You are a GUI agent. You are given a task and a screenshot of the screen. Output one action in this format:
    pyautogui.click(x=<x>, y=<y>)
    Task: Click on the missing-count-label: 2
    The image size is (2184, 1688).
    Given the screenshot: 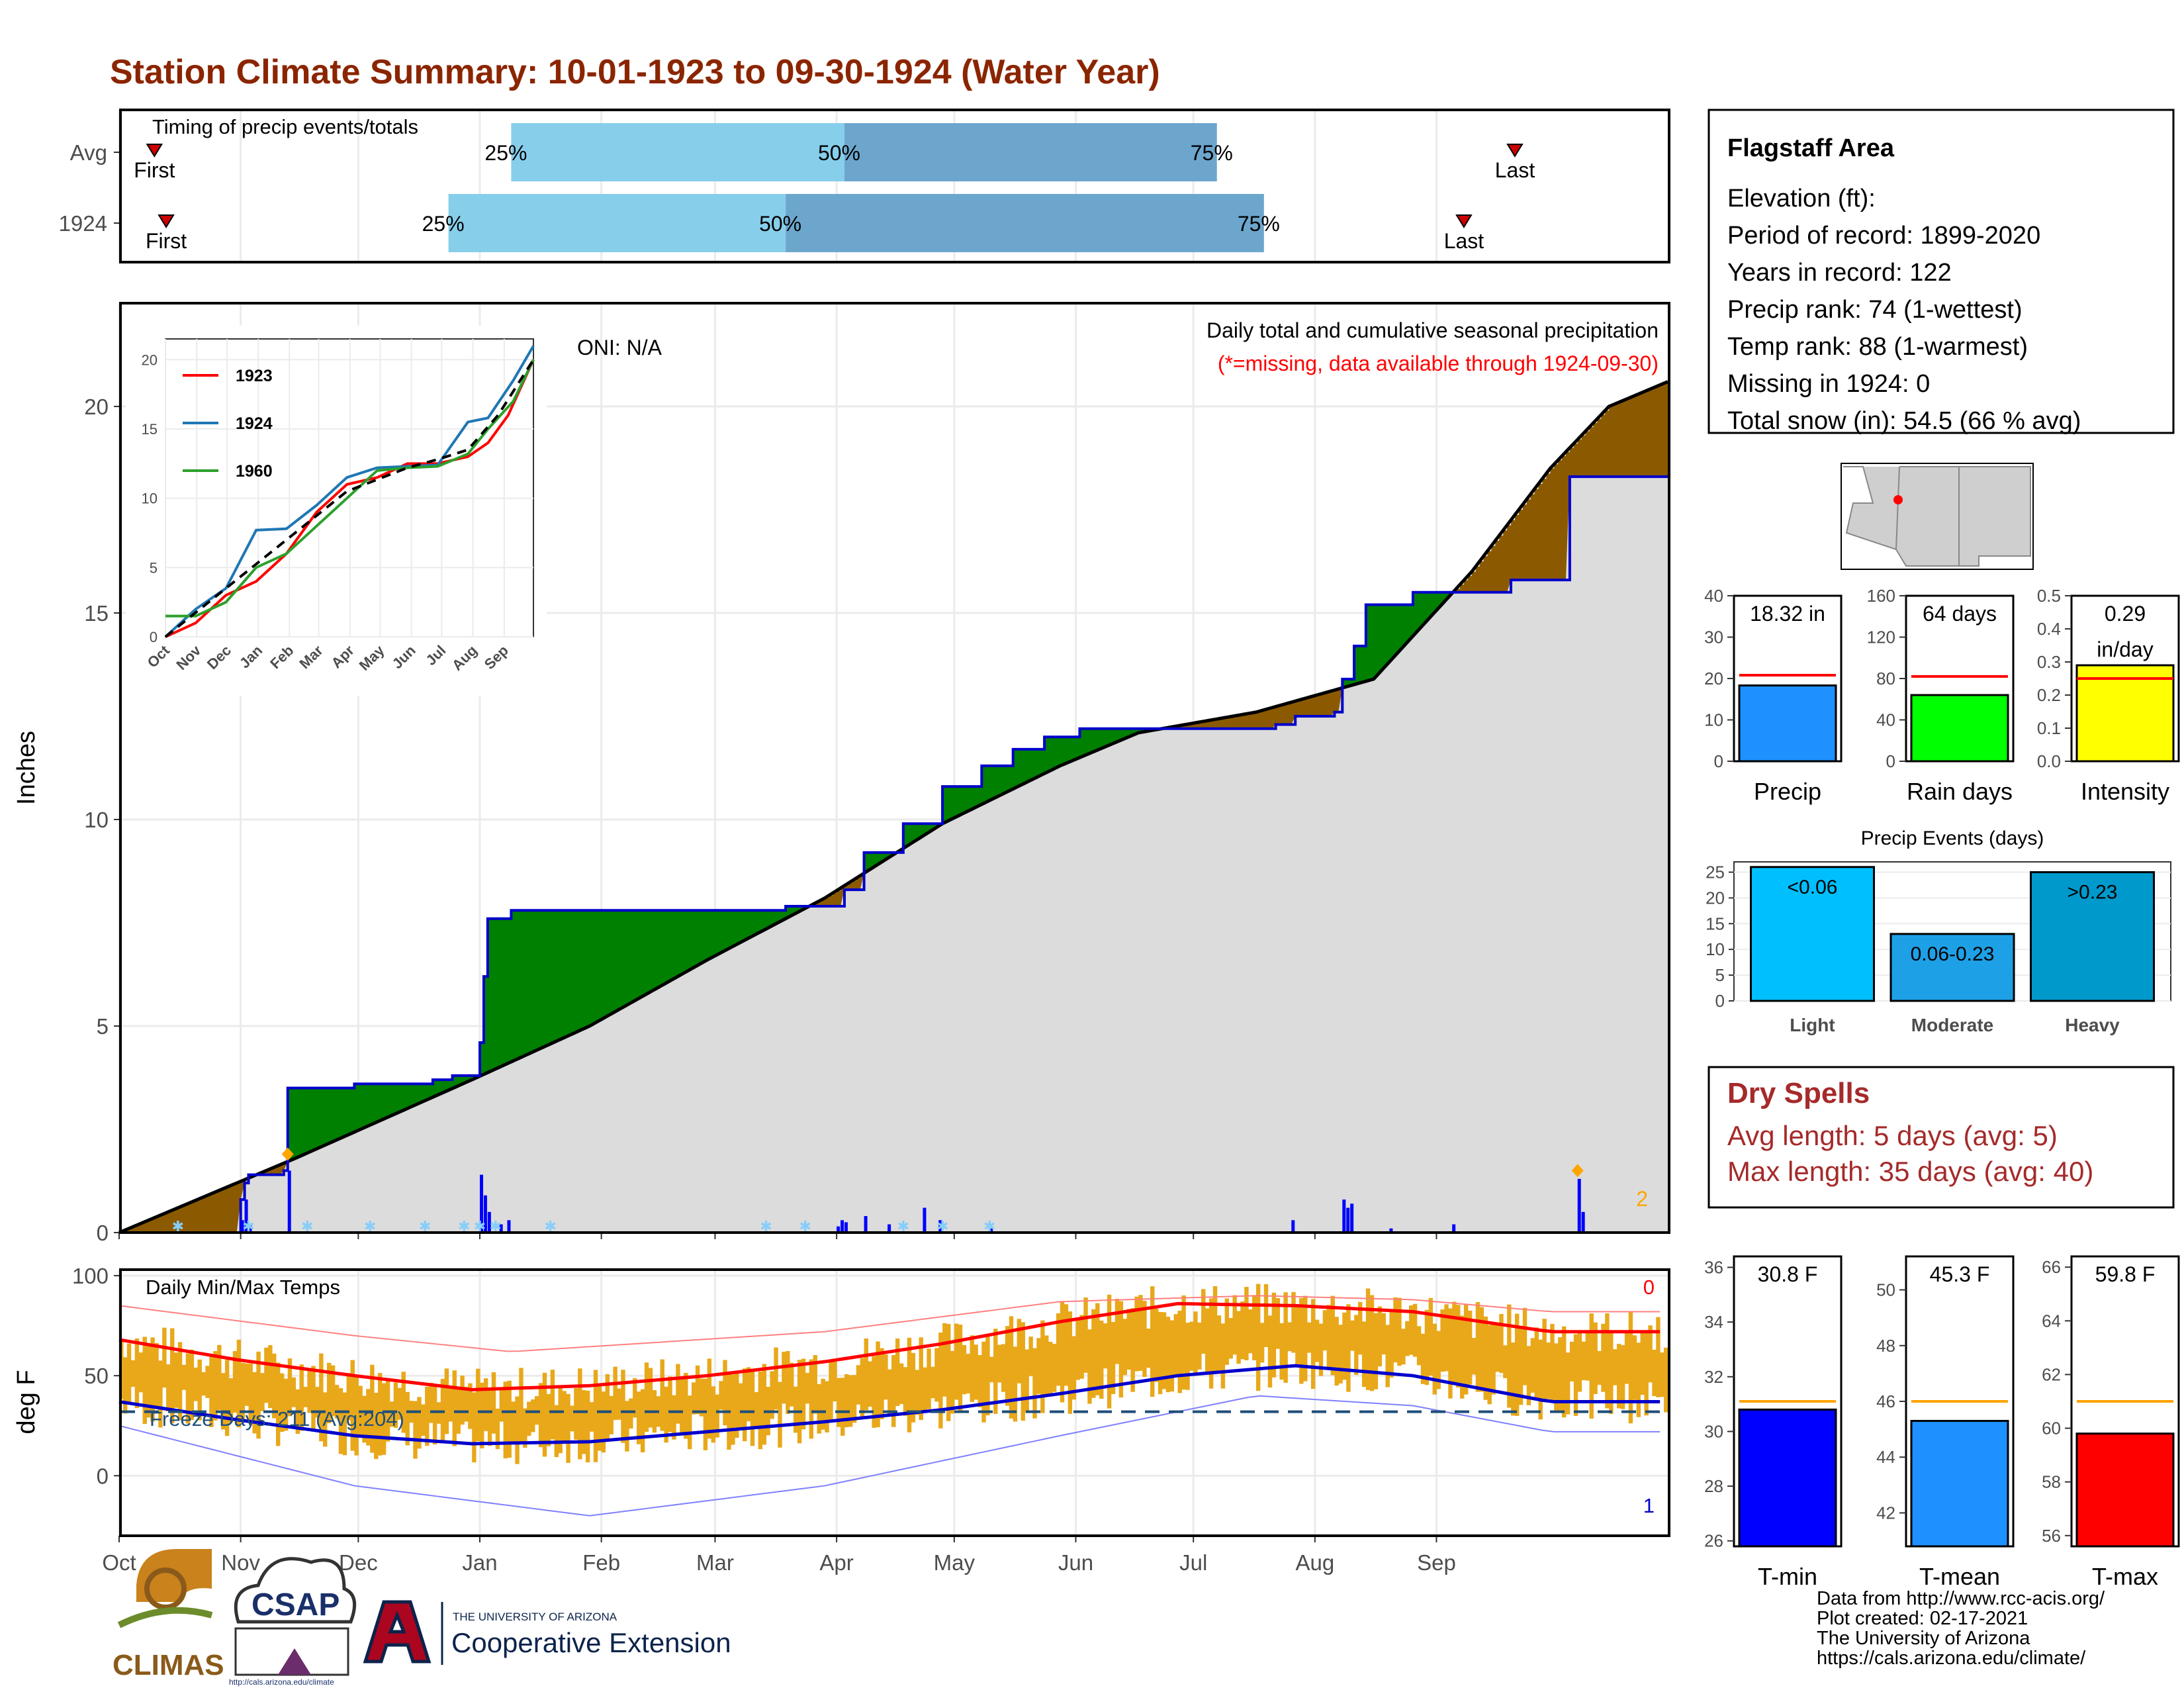 What is the action you would take?
    pyautogui.click(x=1642, y=1199)
    